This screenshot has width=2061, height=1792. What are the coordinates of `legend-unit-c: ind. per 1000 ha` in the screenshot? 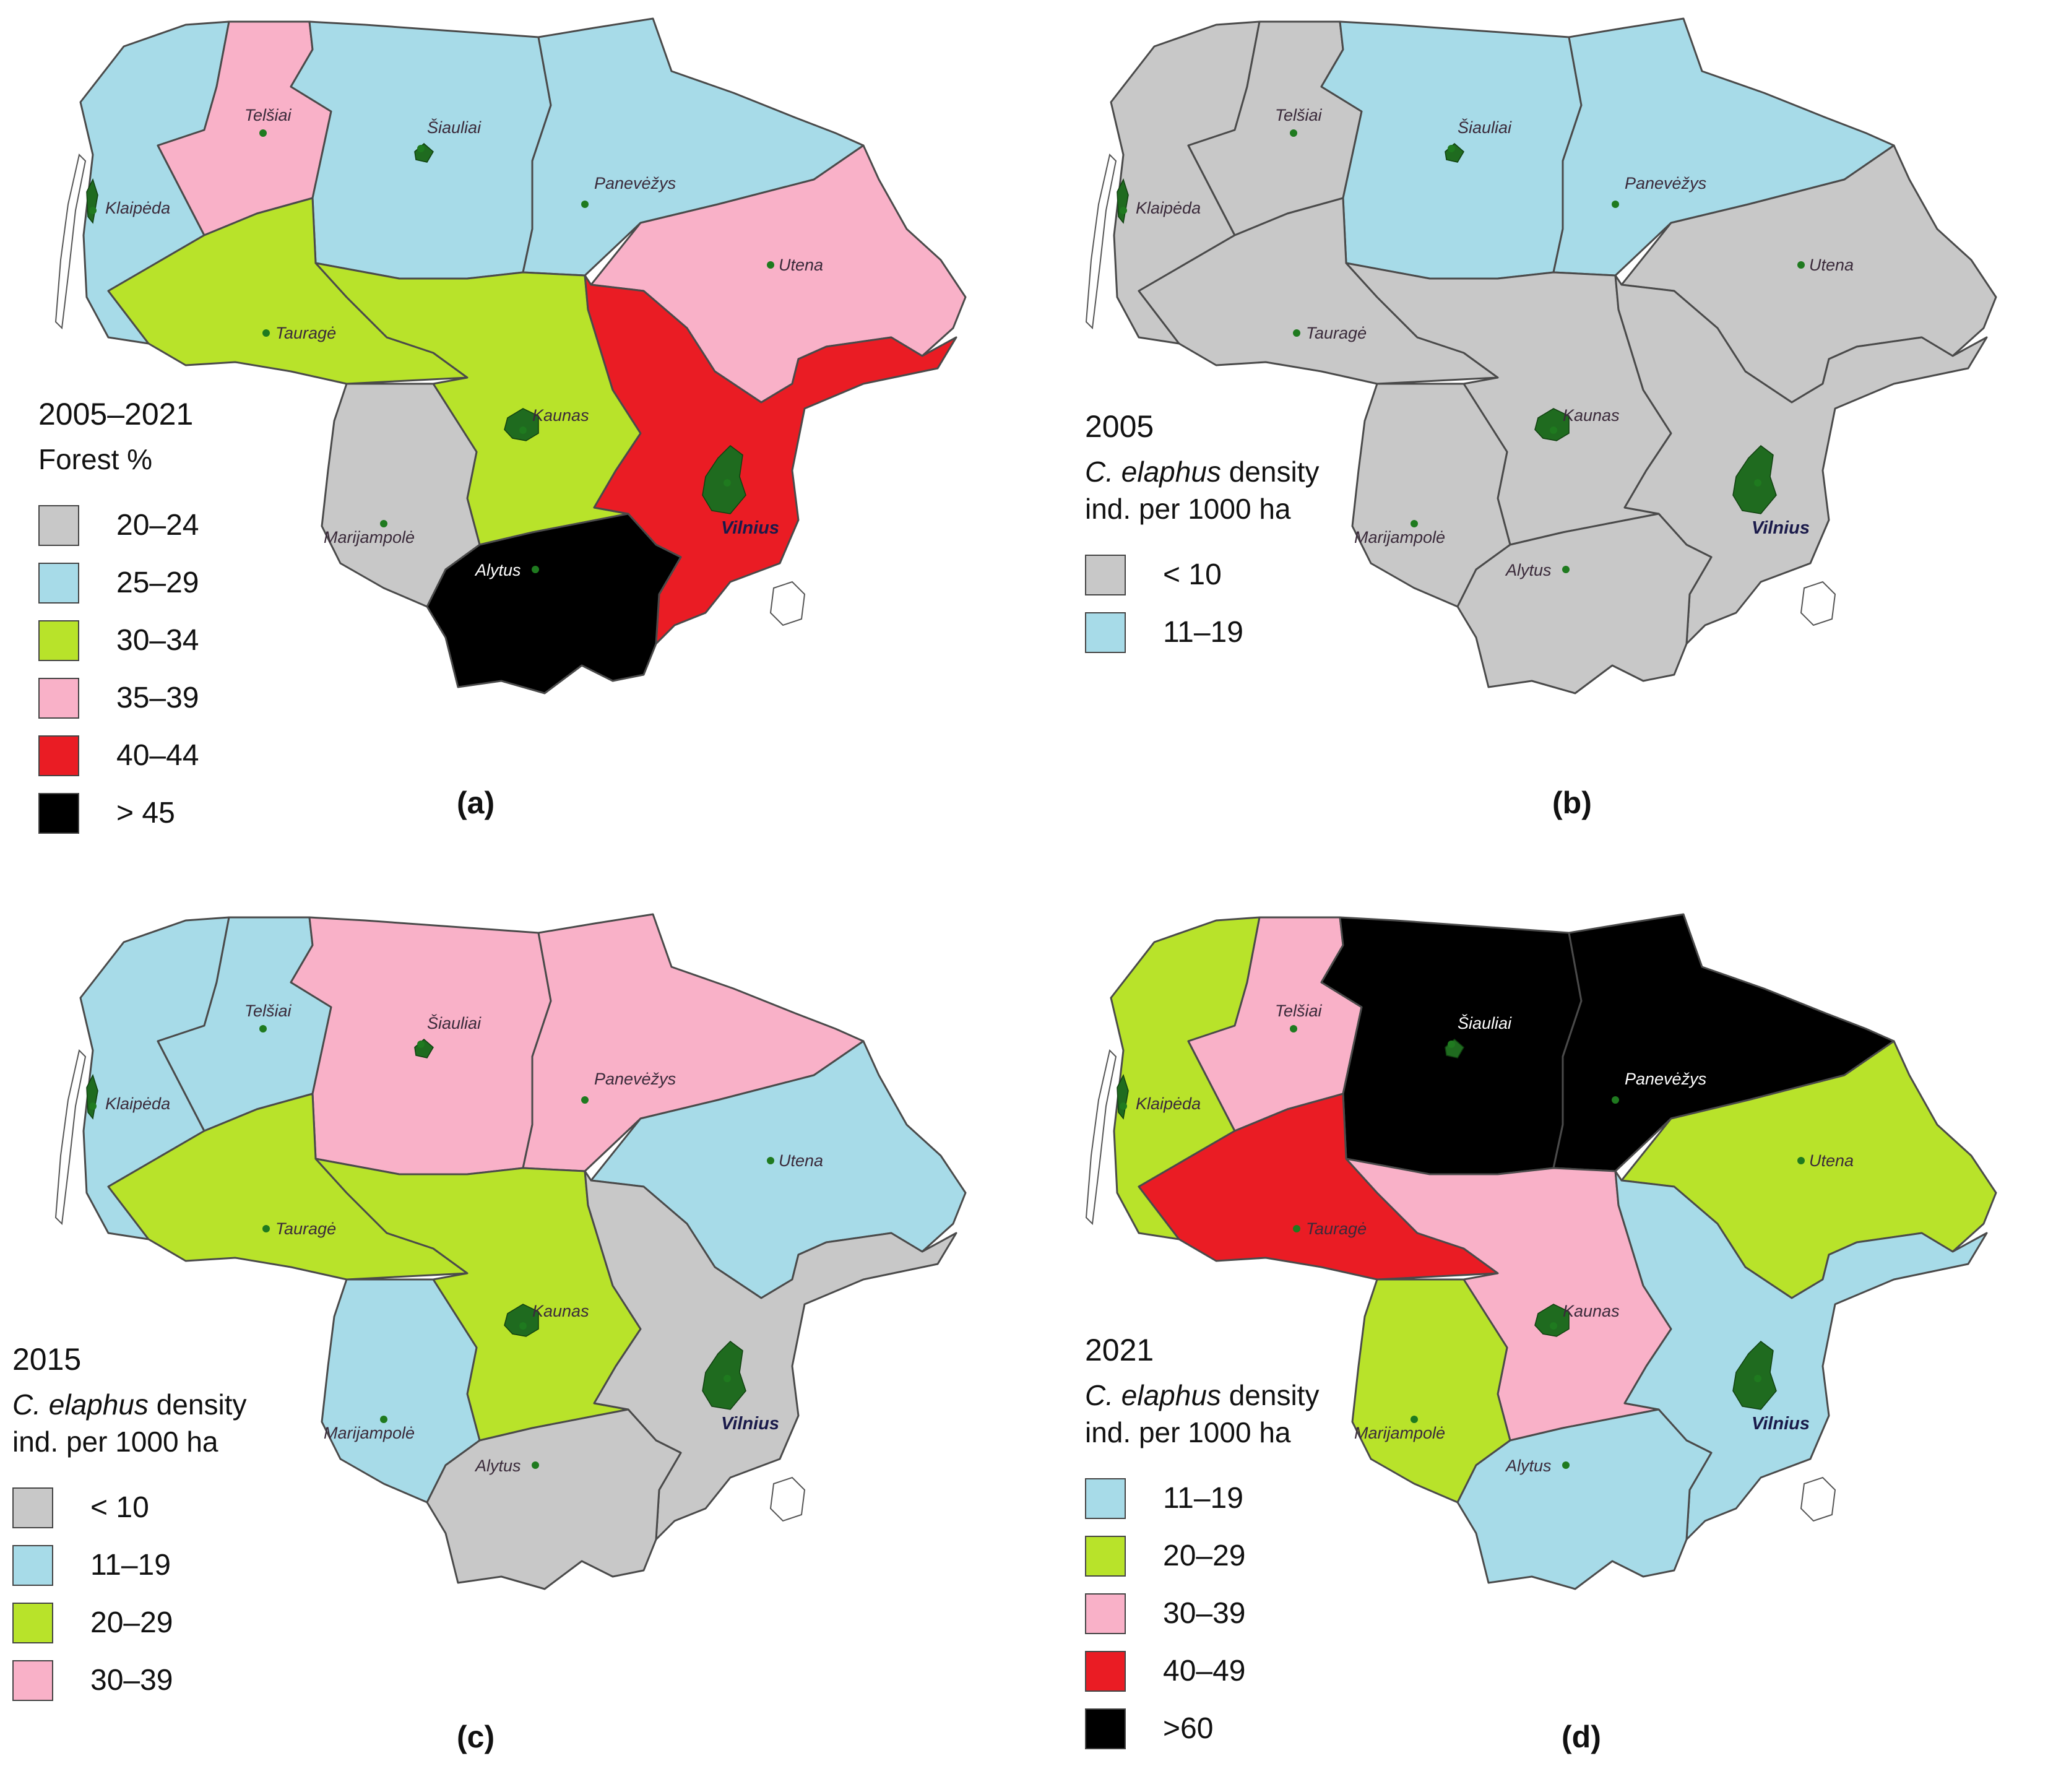 It's located at (115, 1442).